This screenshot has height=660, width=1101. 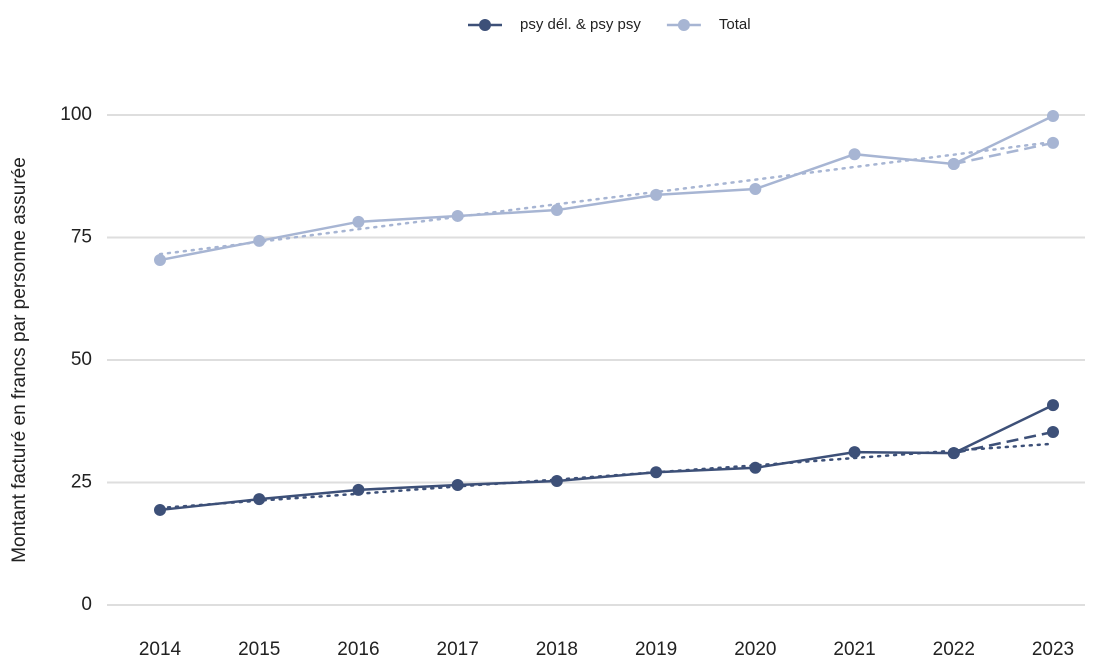 I want to click on x-tick-label: 2015, so click(x=259, y=649).